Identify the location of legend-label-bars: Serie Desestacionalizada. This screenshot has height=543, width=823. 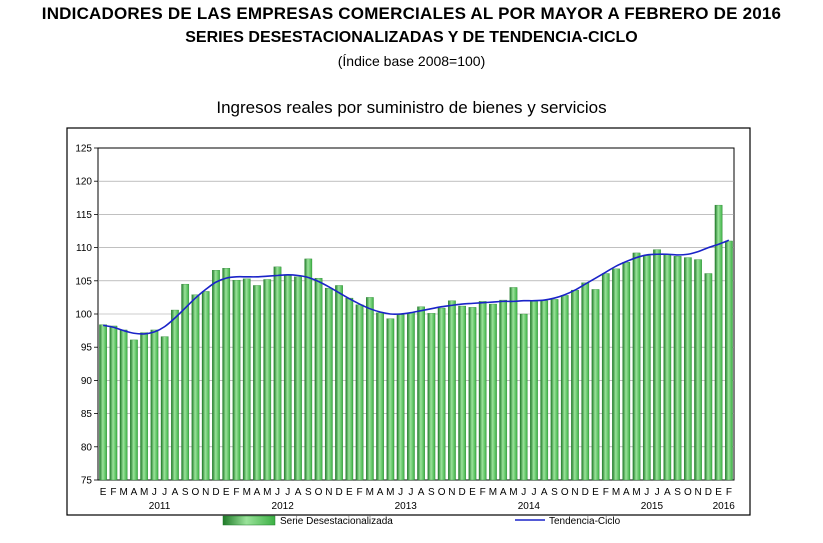
(336, 521).